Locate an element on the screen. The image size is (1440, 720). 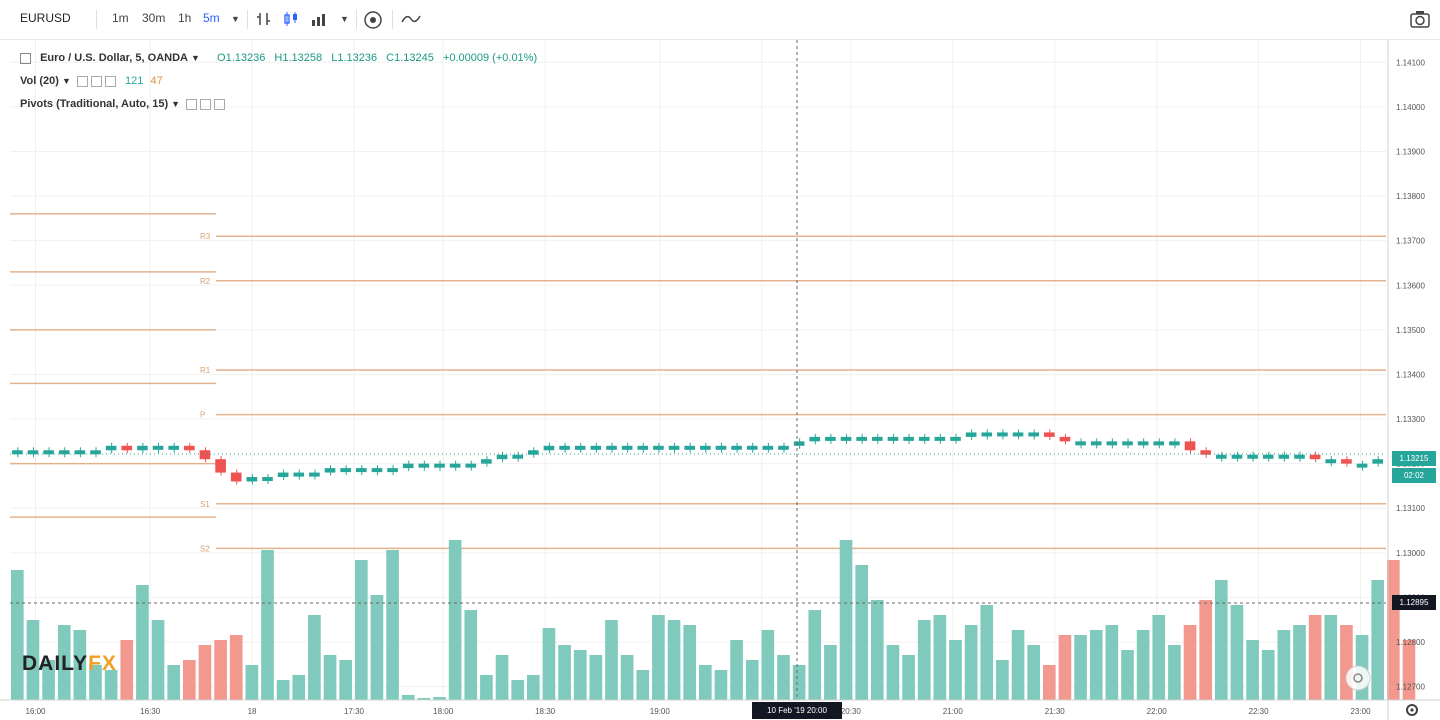
crosshair-time-label: 10 Feb '19 20:00 is located at coordinates (797, 710).